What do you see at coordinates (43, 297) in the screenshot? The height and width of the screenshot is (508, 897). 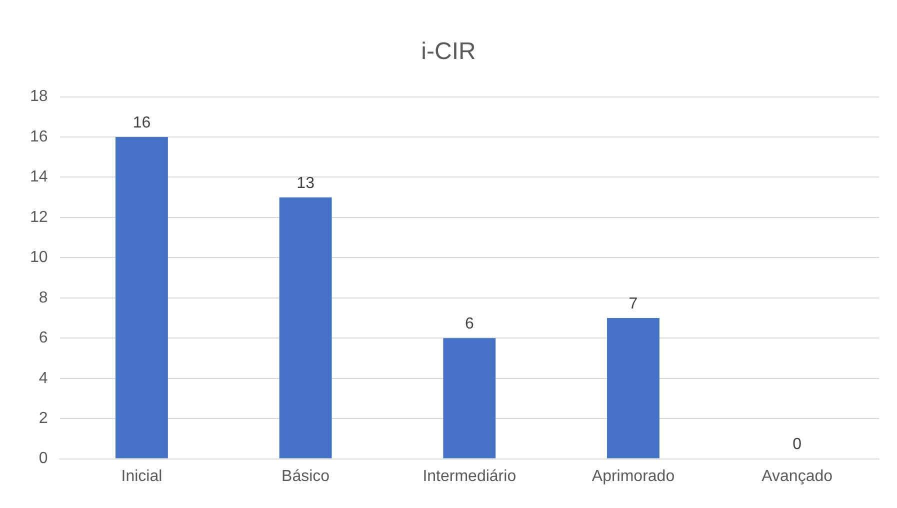 I see `y-tick-label: 8` at bounding box center [43, 297].